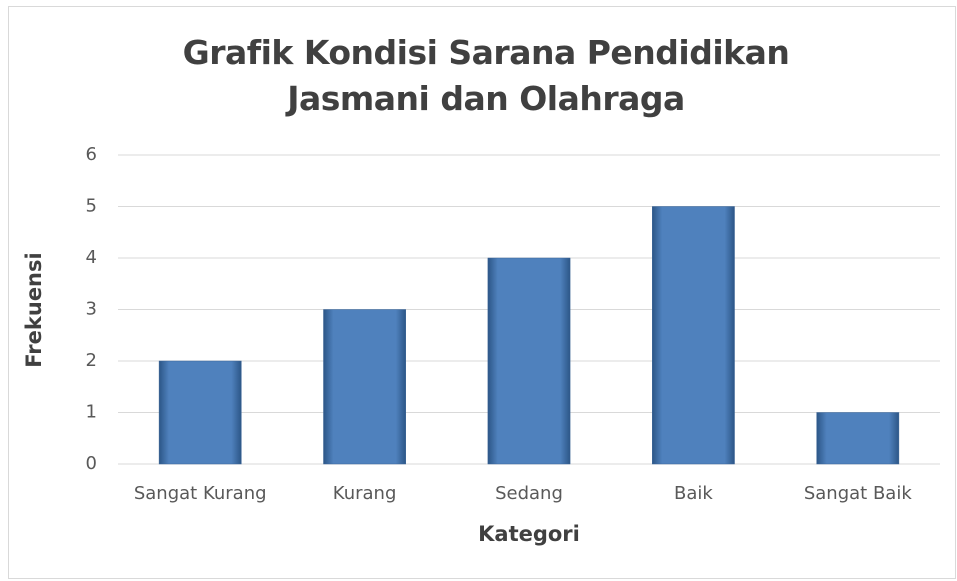 The image size is (957, 581). What do you see at coordinates (91, 360) in the screenshot?
I see `y-tick-label: 2` at bounding box center [91, 360].